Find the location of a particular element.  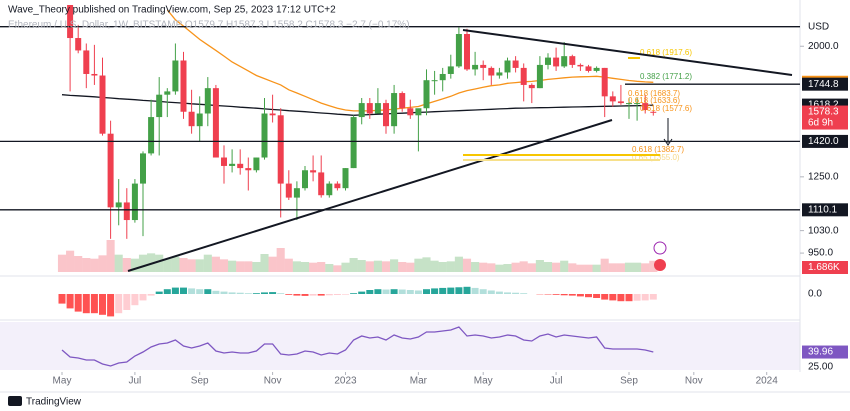

price-tag is located at coordinates (825, 210).